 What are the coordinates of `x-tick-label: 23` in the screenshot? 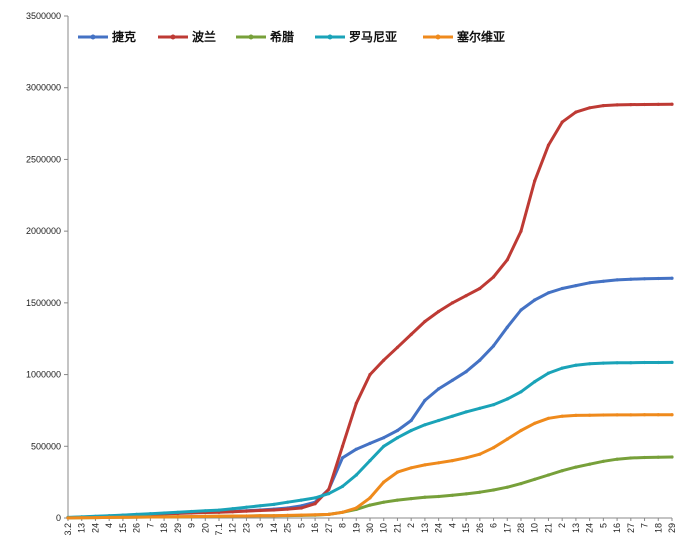 It's located at (246, 528).